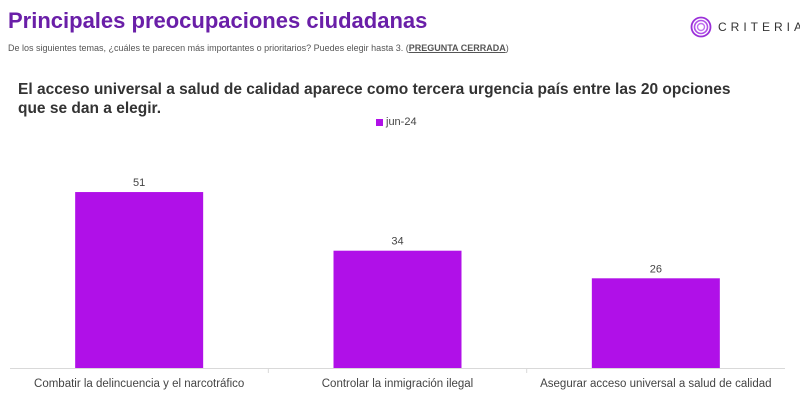 Image resolution: width=800 pixels, height=408 pixels. I want to click on criteria-logo: CRITERIA, so click(745, 27).